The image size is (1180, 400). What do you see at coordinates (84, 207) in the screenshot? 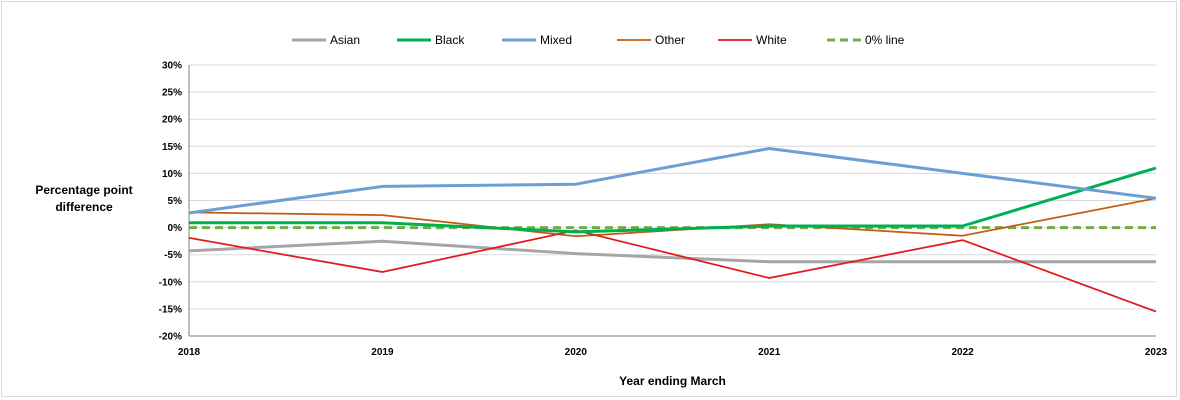
I see `y-axis-title-line-2: difference` at bounding box center [84, 207].